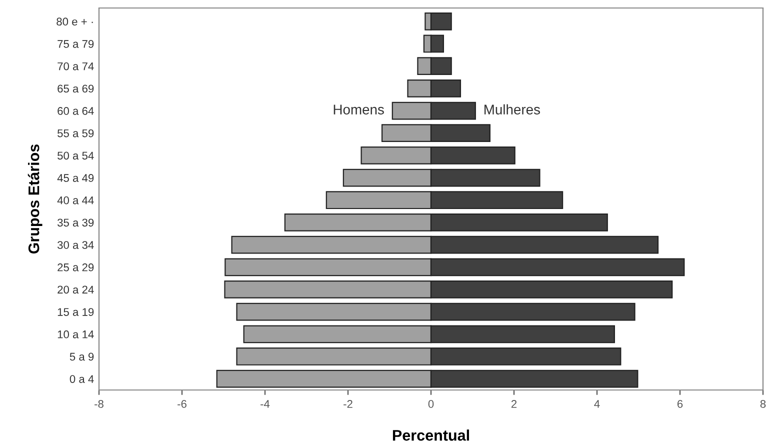 This screenshot has height=444, width=766. I want to click on y-tick-label: 20 a 24, so click(76, 290).